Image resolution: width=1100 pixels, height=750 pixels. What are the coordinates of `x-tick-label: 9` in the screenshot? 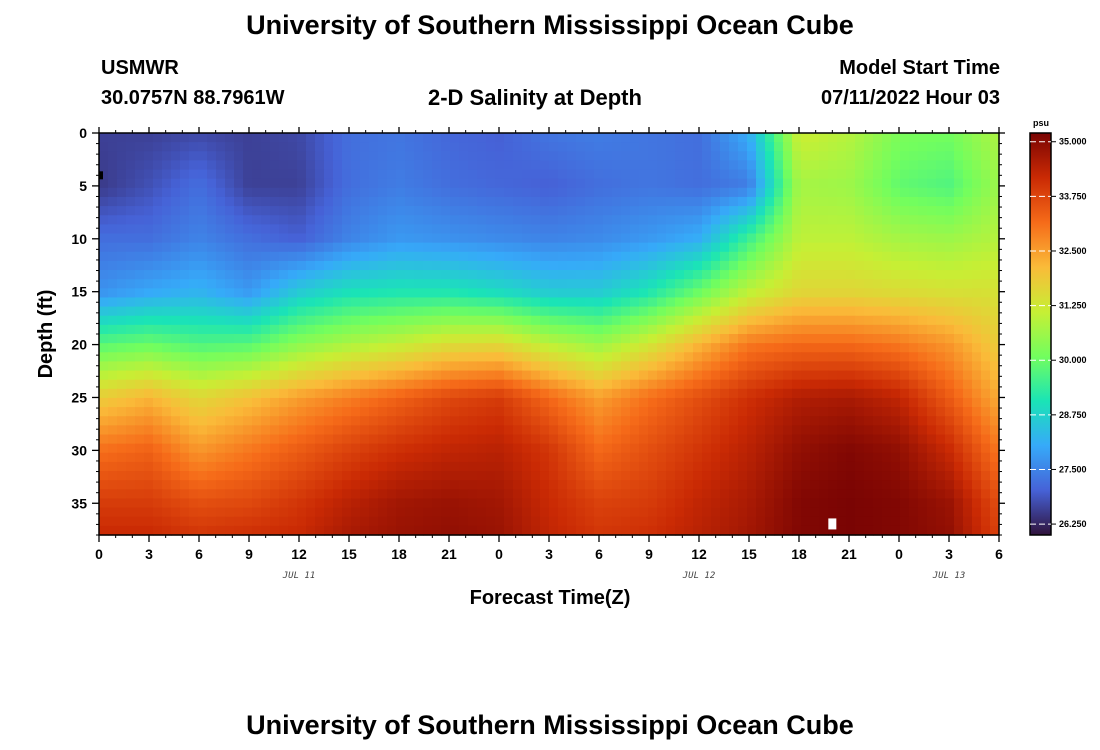 It's located at (249, 554).